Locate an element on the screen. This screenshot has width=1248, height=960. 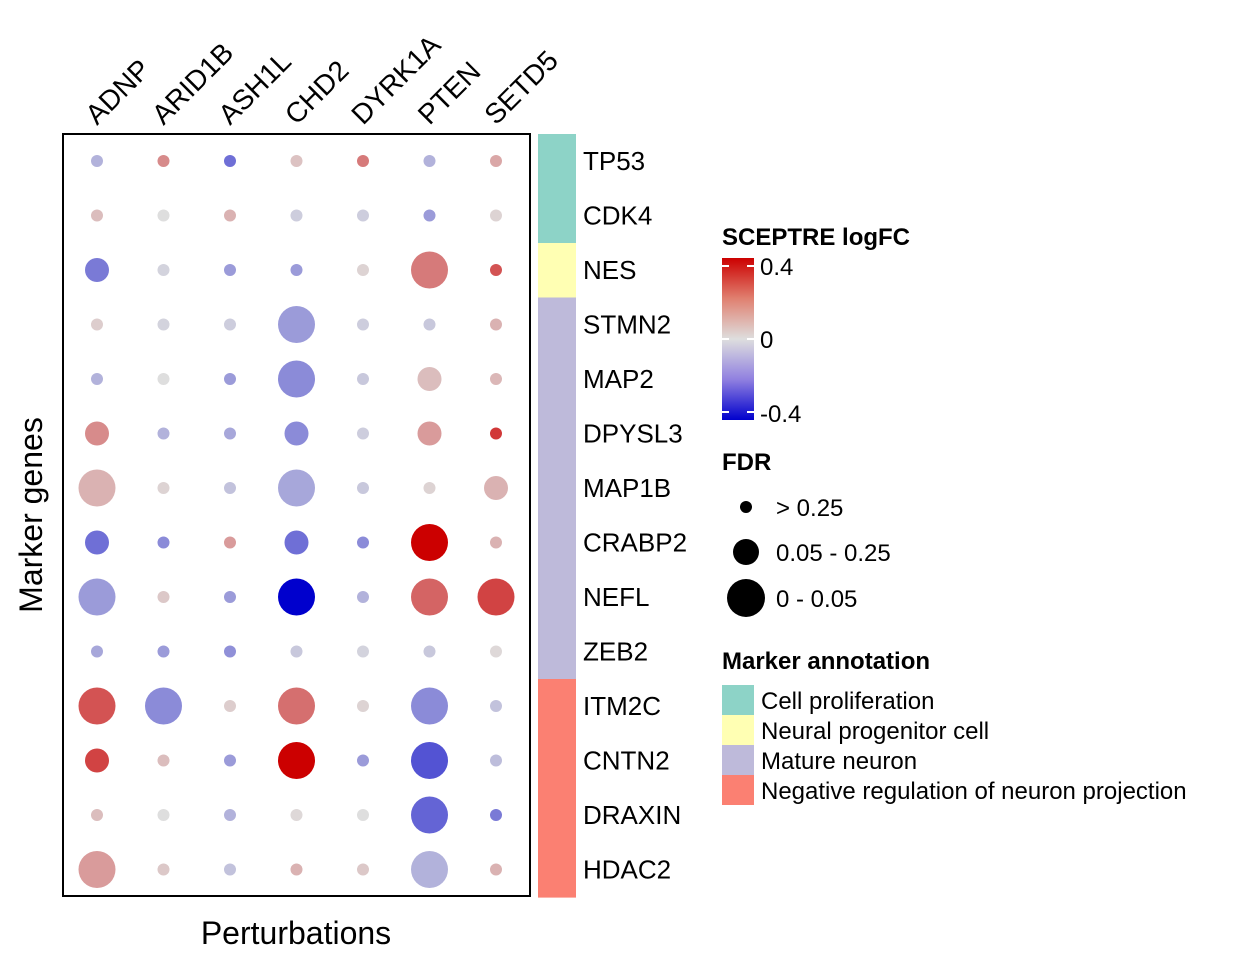
row-label-nes: NES is located at coordinates (609, 270).